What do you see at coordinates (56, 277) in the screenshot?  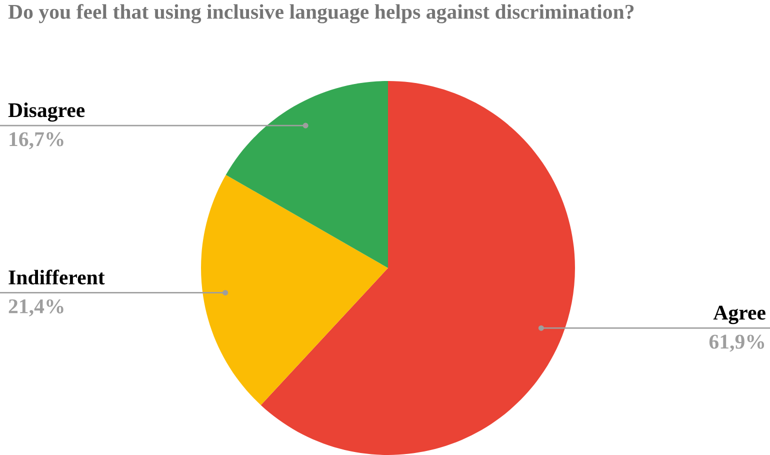 I see `slice-label: Indifferent` at bounding box center [56, 277].